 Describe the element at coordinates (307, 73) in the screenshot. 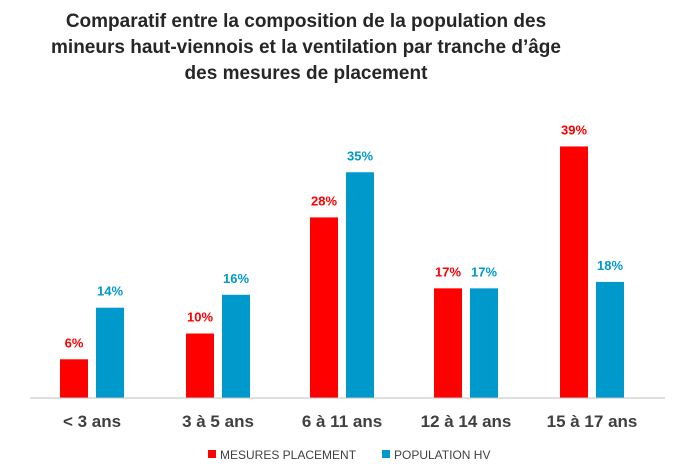

I see `chart-title-line-3: des mesures de placement` at that location.